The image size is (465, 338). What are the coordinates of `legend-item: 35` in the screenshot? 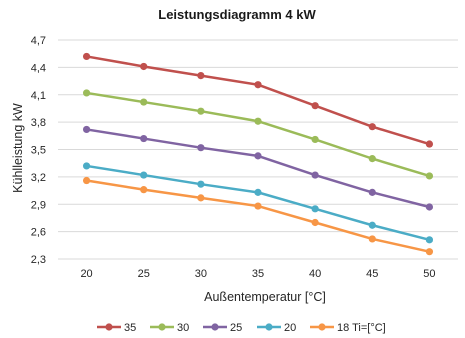 It's located at (116, 328).